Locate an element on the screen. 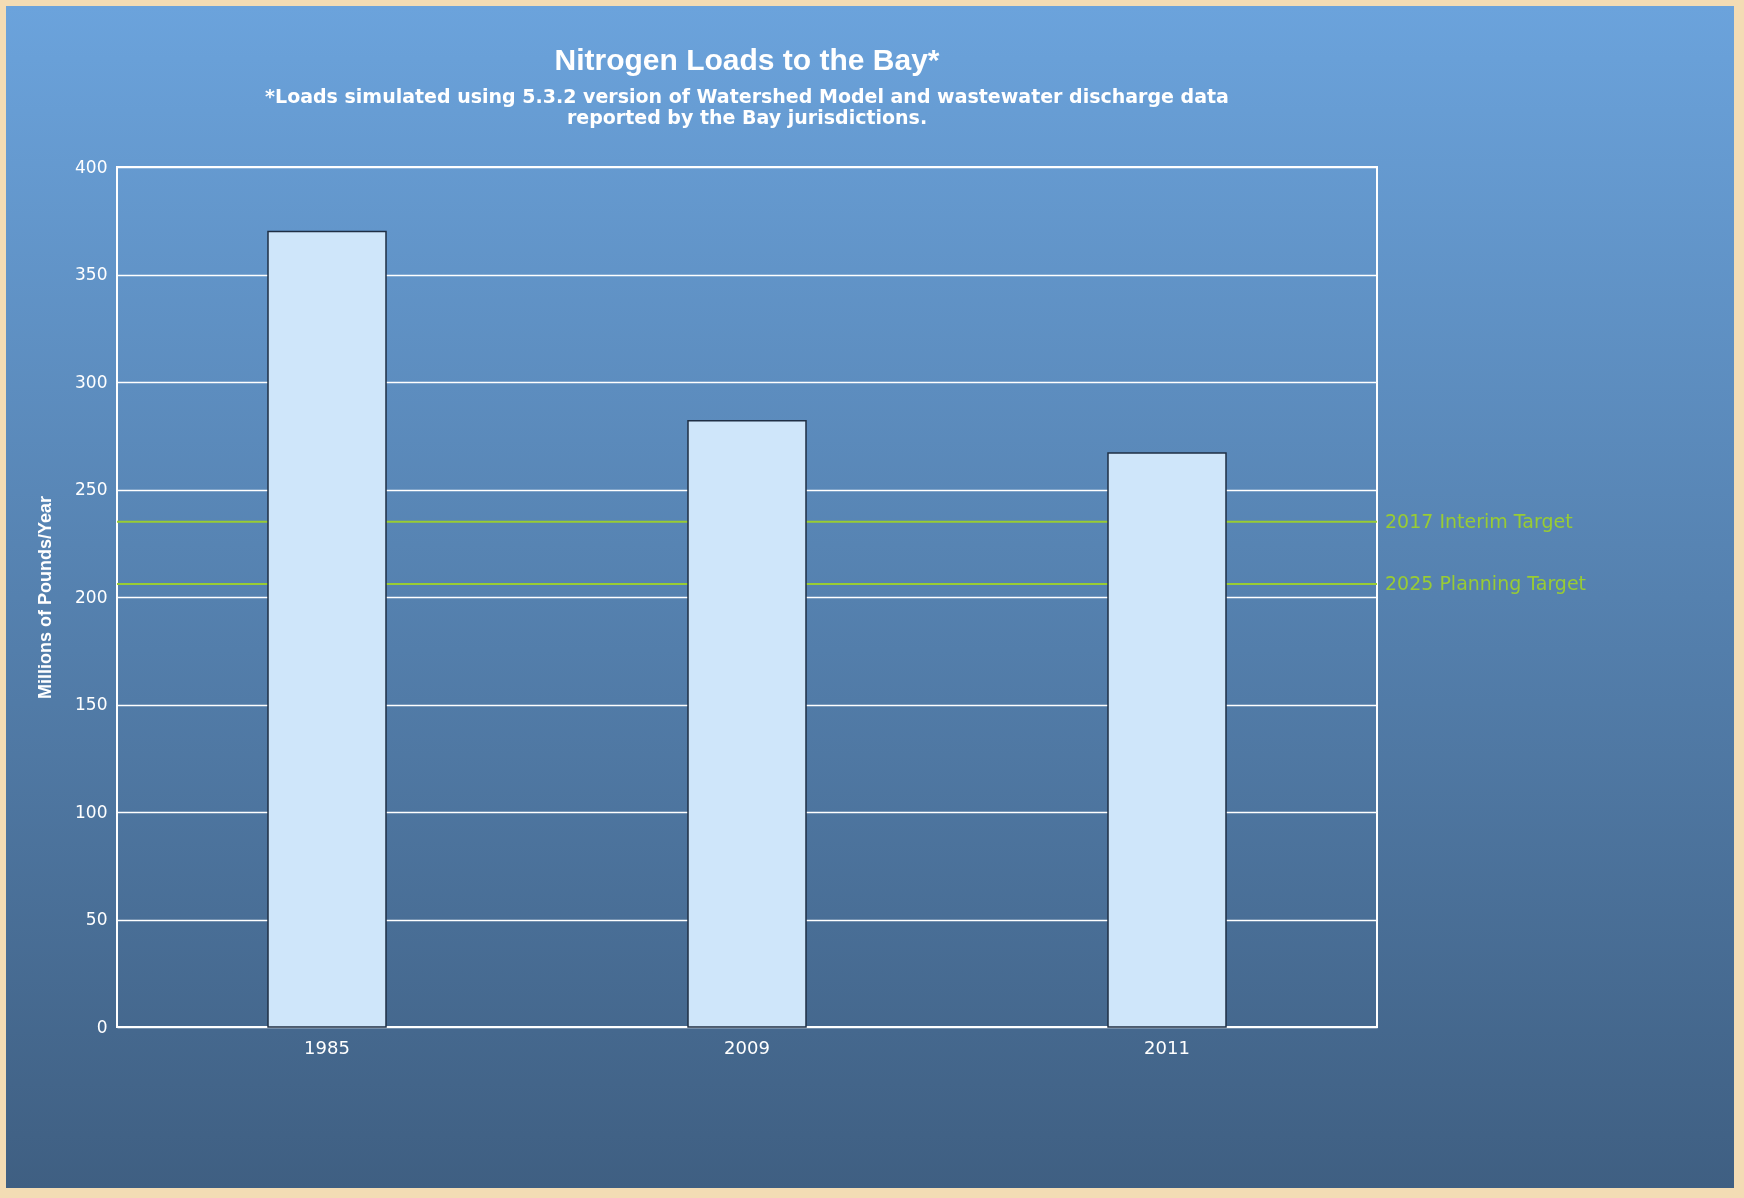 The width and height of the screenshot is (1744, 1198). y-tick-label: 150 is located at coordinates (91, 704).